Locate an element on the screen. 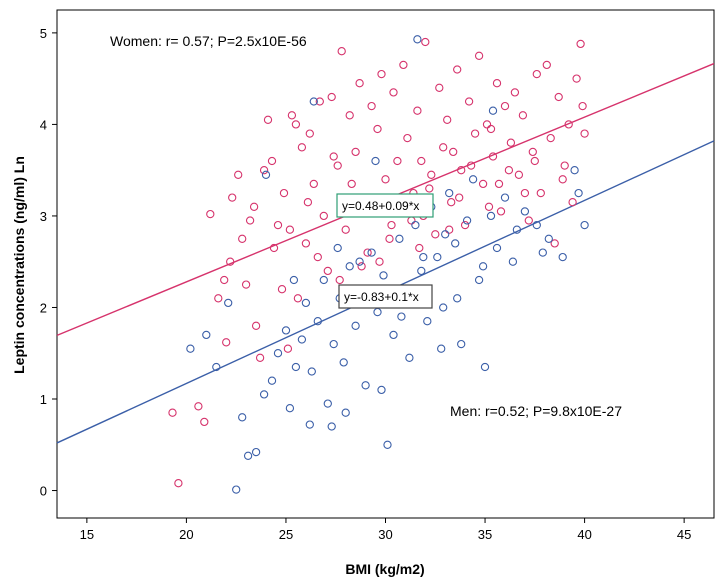 Image resolution: width=727 pixels, height=584 pixels. x-tick-label: 20 is located at coordinates (186, 534).